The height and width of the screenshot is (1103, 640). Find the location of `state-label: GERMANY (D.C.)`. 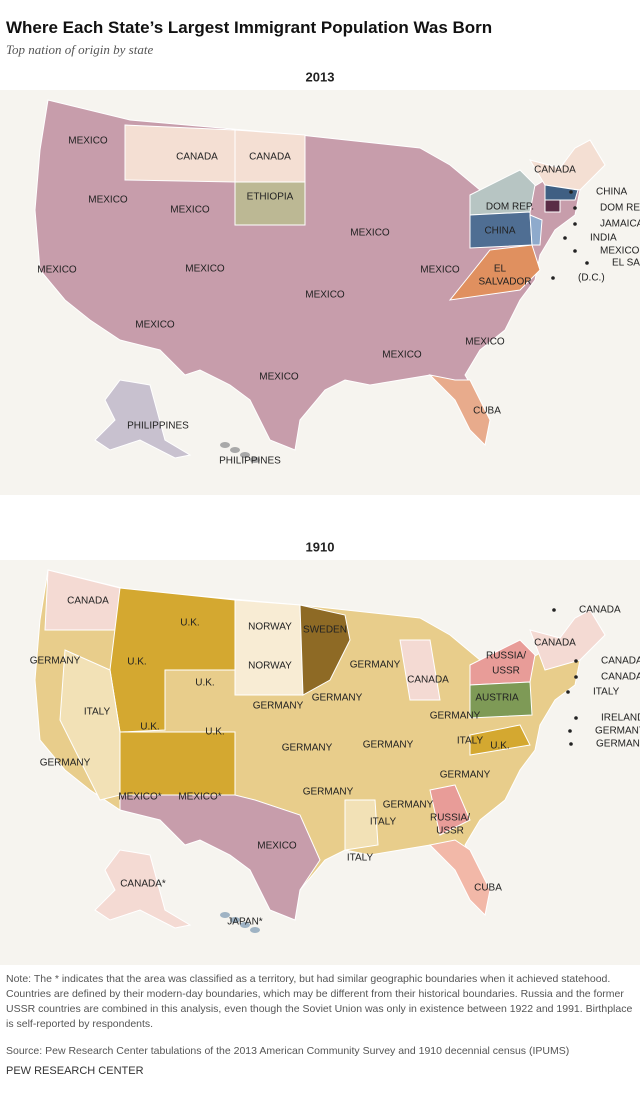

state-label: GERMANY (D.C.) is located at coordinates (618, 744).